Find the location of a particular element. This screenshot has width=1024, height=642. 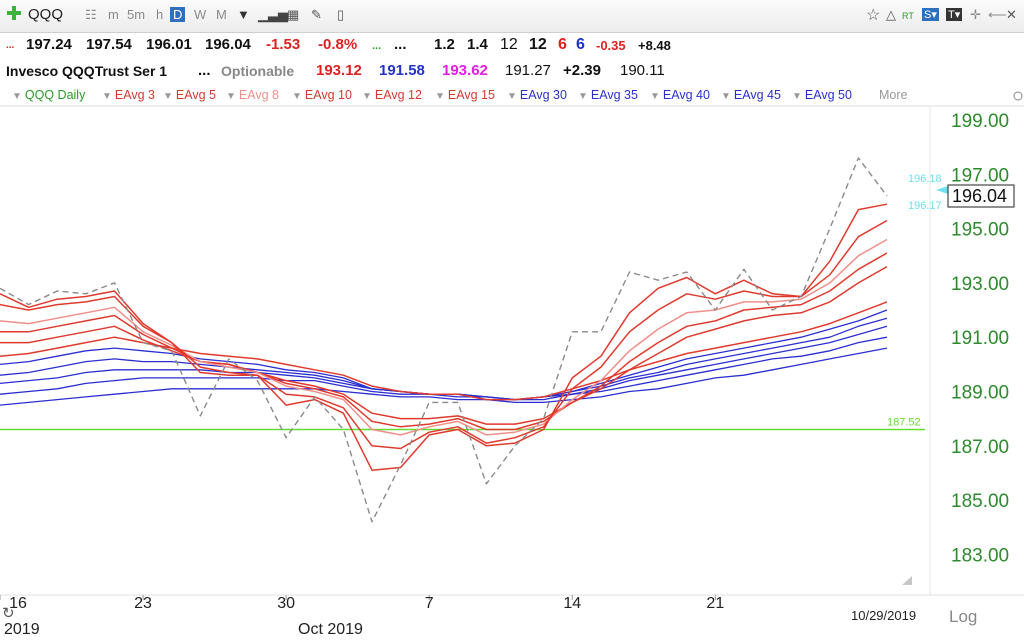

month-label: Oct 2019 is located at coordinates (330, 629).